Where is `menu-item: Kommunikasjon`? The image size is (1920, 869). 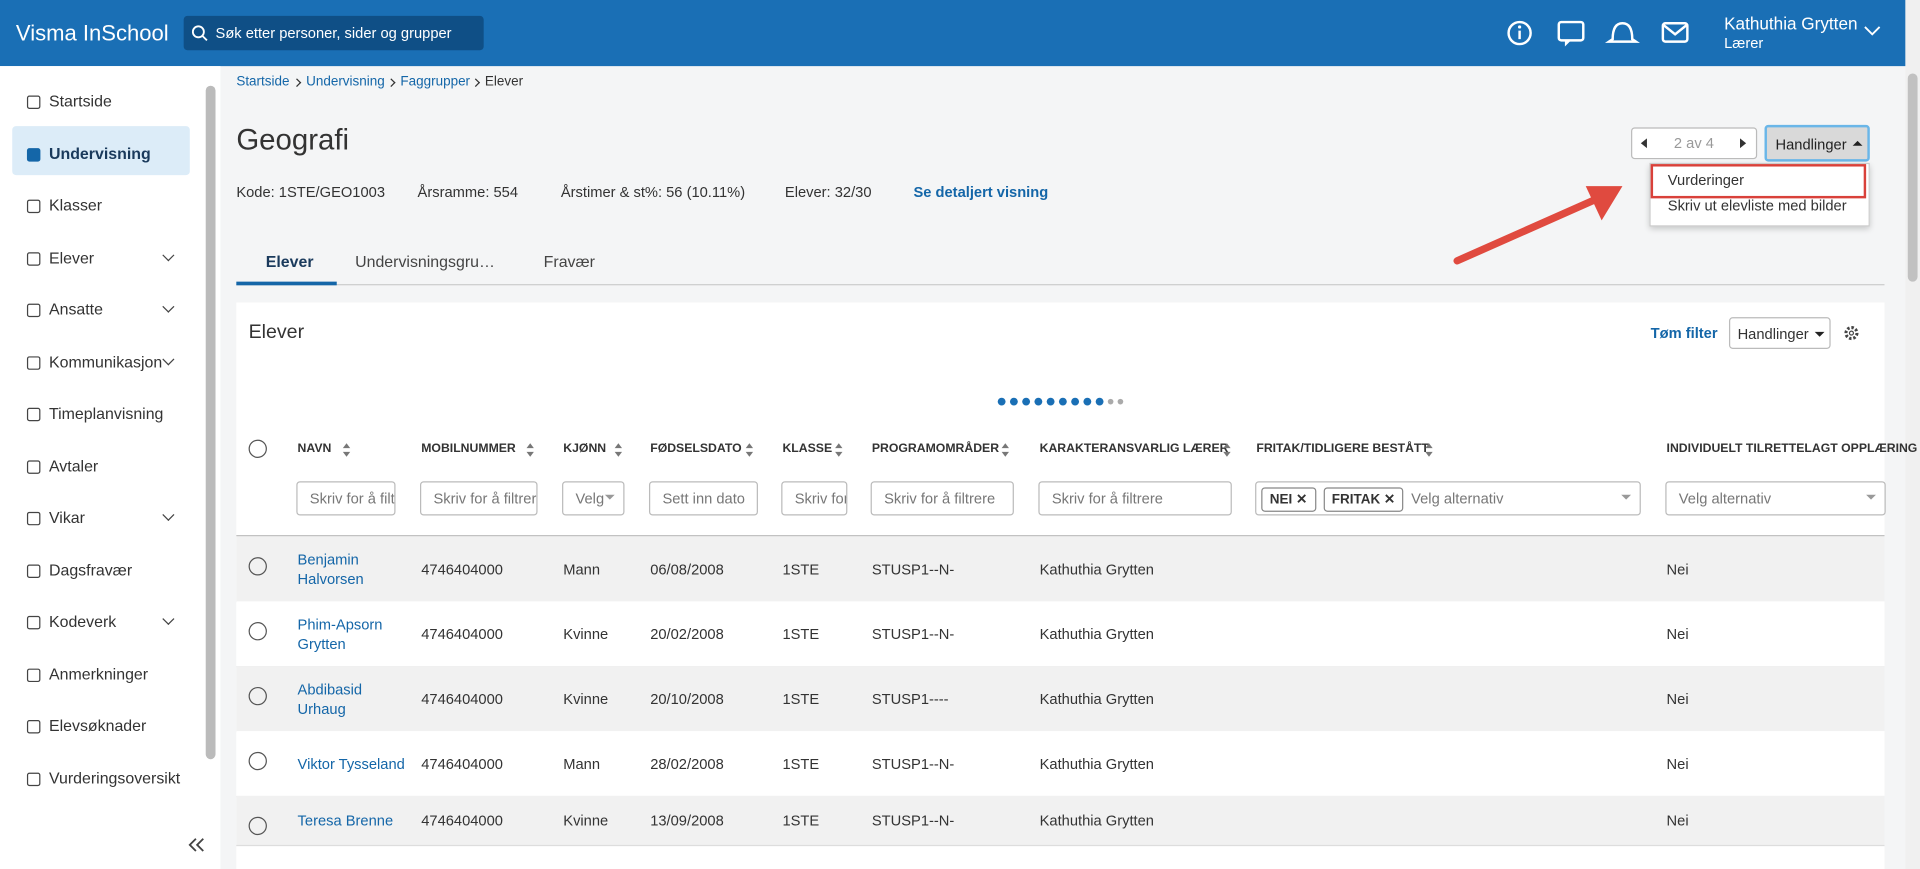 menu-item: Kommunikasjon is located at coordinates (105, 361).